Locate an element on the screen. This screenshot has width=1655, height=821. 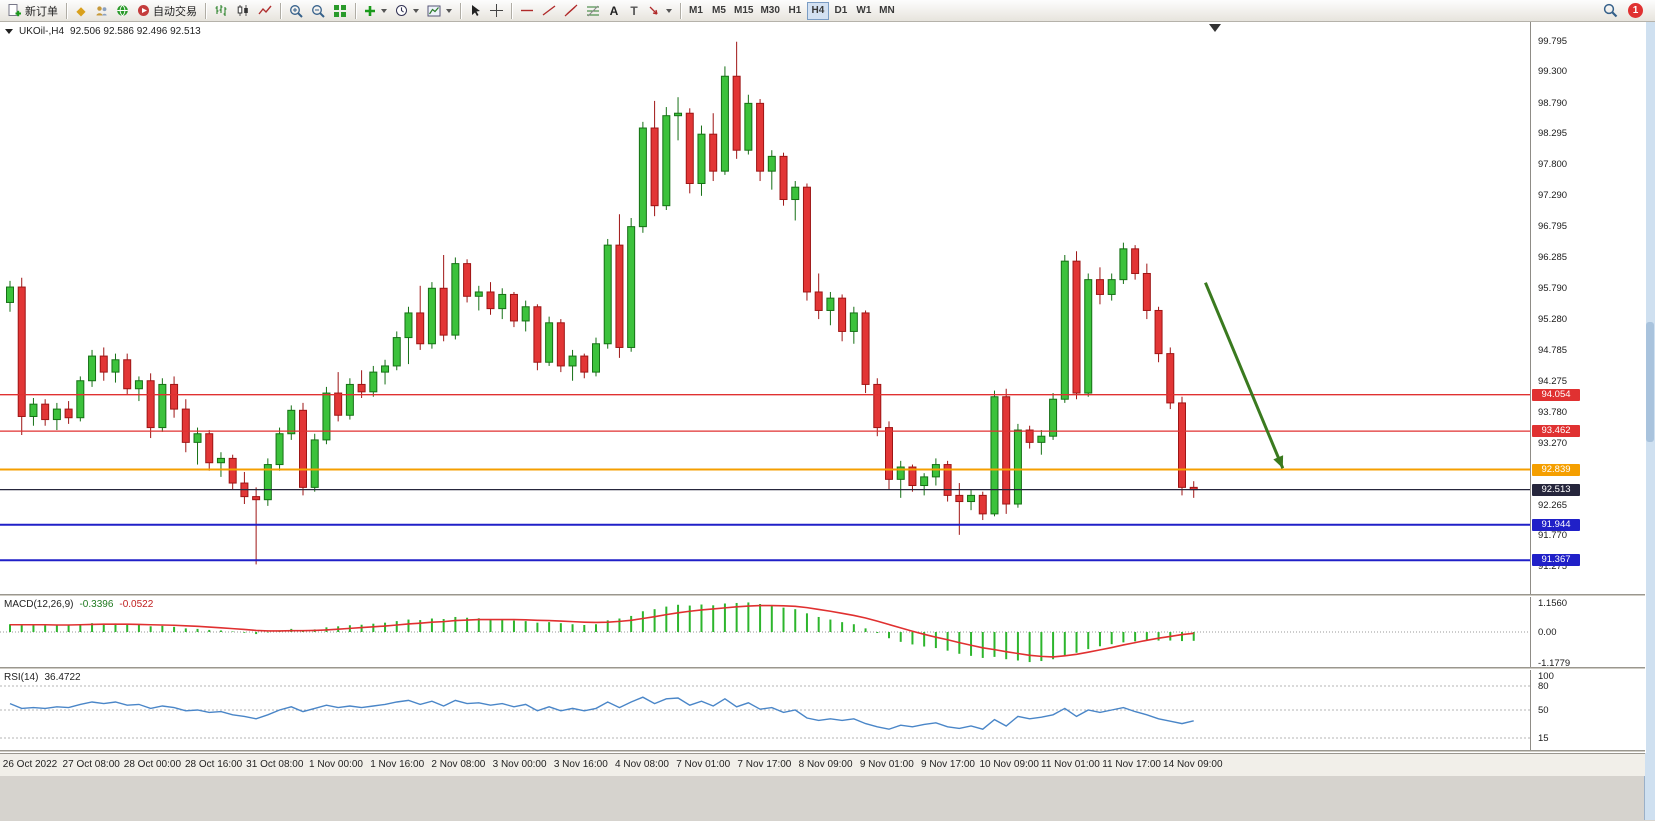
chart-shift-marker is located at coordinates (1215, 28).